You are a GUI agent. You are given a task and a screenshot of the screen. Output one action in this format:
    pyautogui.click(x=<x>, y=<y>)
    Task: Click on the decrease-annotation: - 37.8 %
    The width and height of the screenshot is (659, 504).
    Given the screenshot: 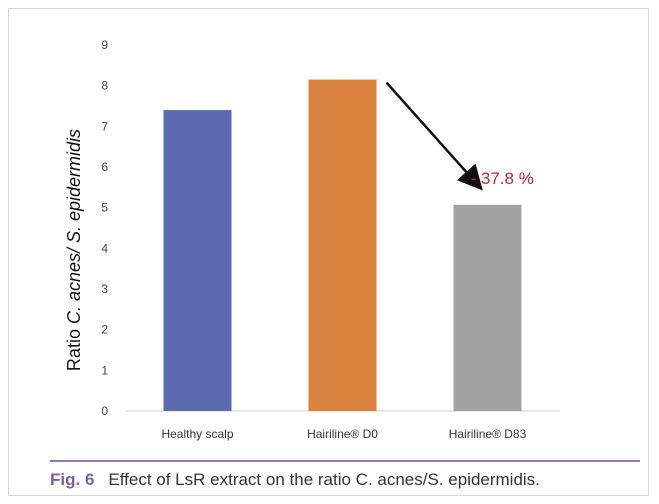 What is the action you would take?
    pyautogui.click(x=502, y=178)
    